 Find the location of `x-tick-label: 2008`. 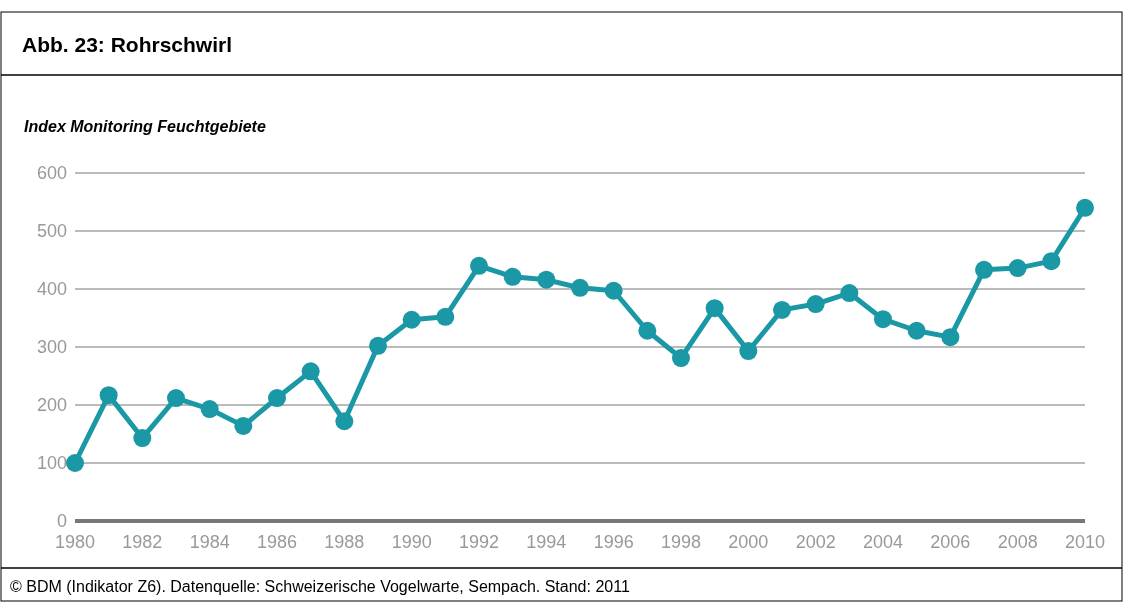

x-tick-label: 2008 is located at coordinates (1017, 542).